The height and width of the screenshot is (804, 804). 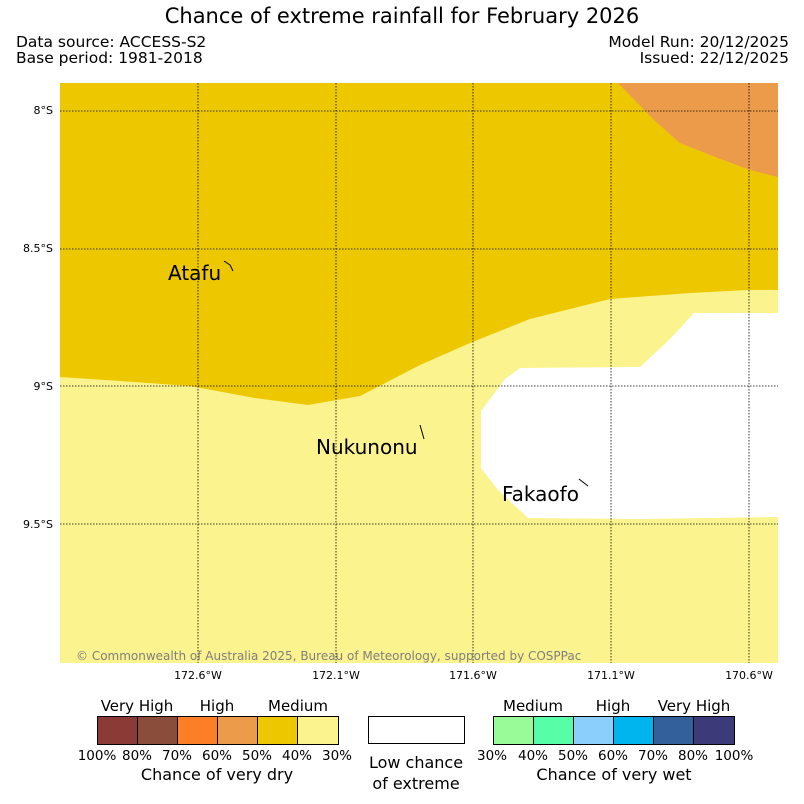 I want to click on region-low-chance, so click(x=629, y=416).